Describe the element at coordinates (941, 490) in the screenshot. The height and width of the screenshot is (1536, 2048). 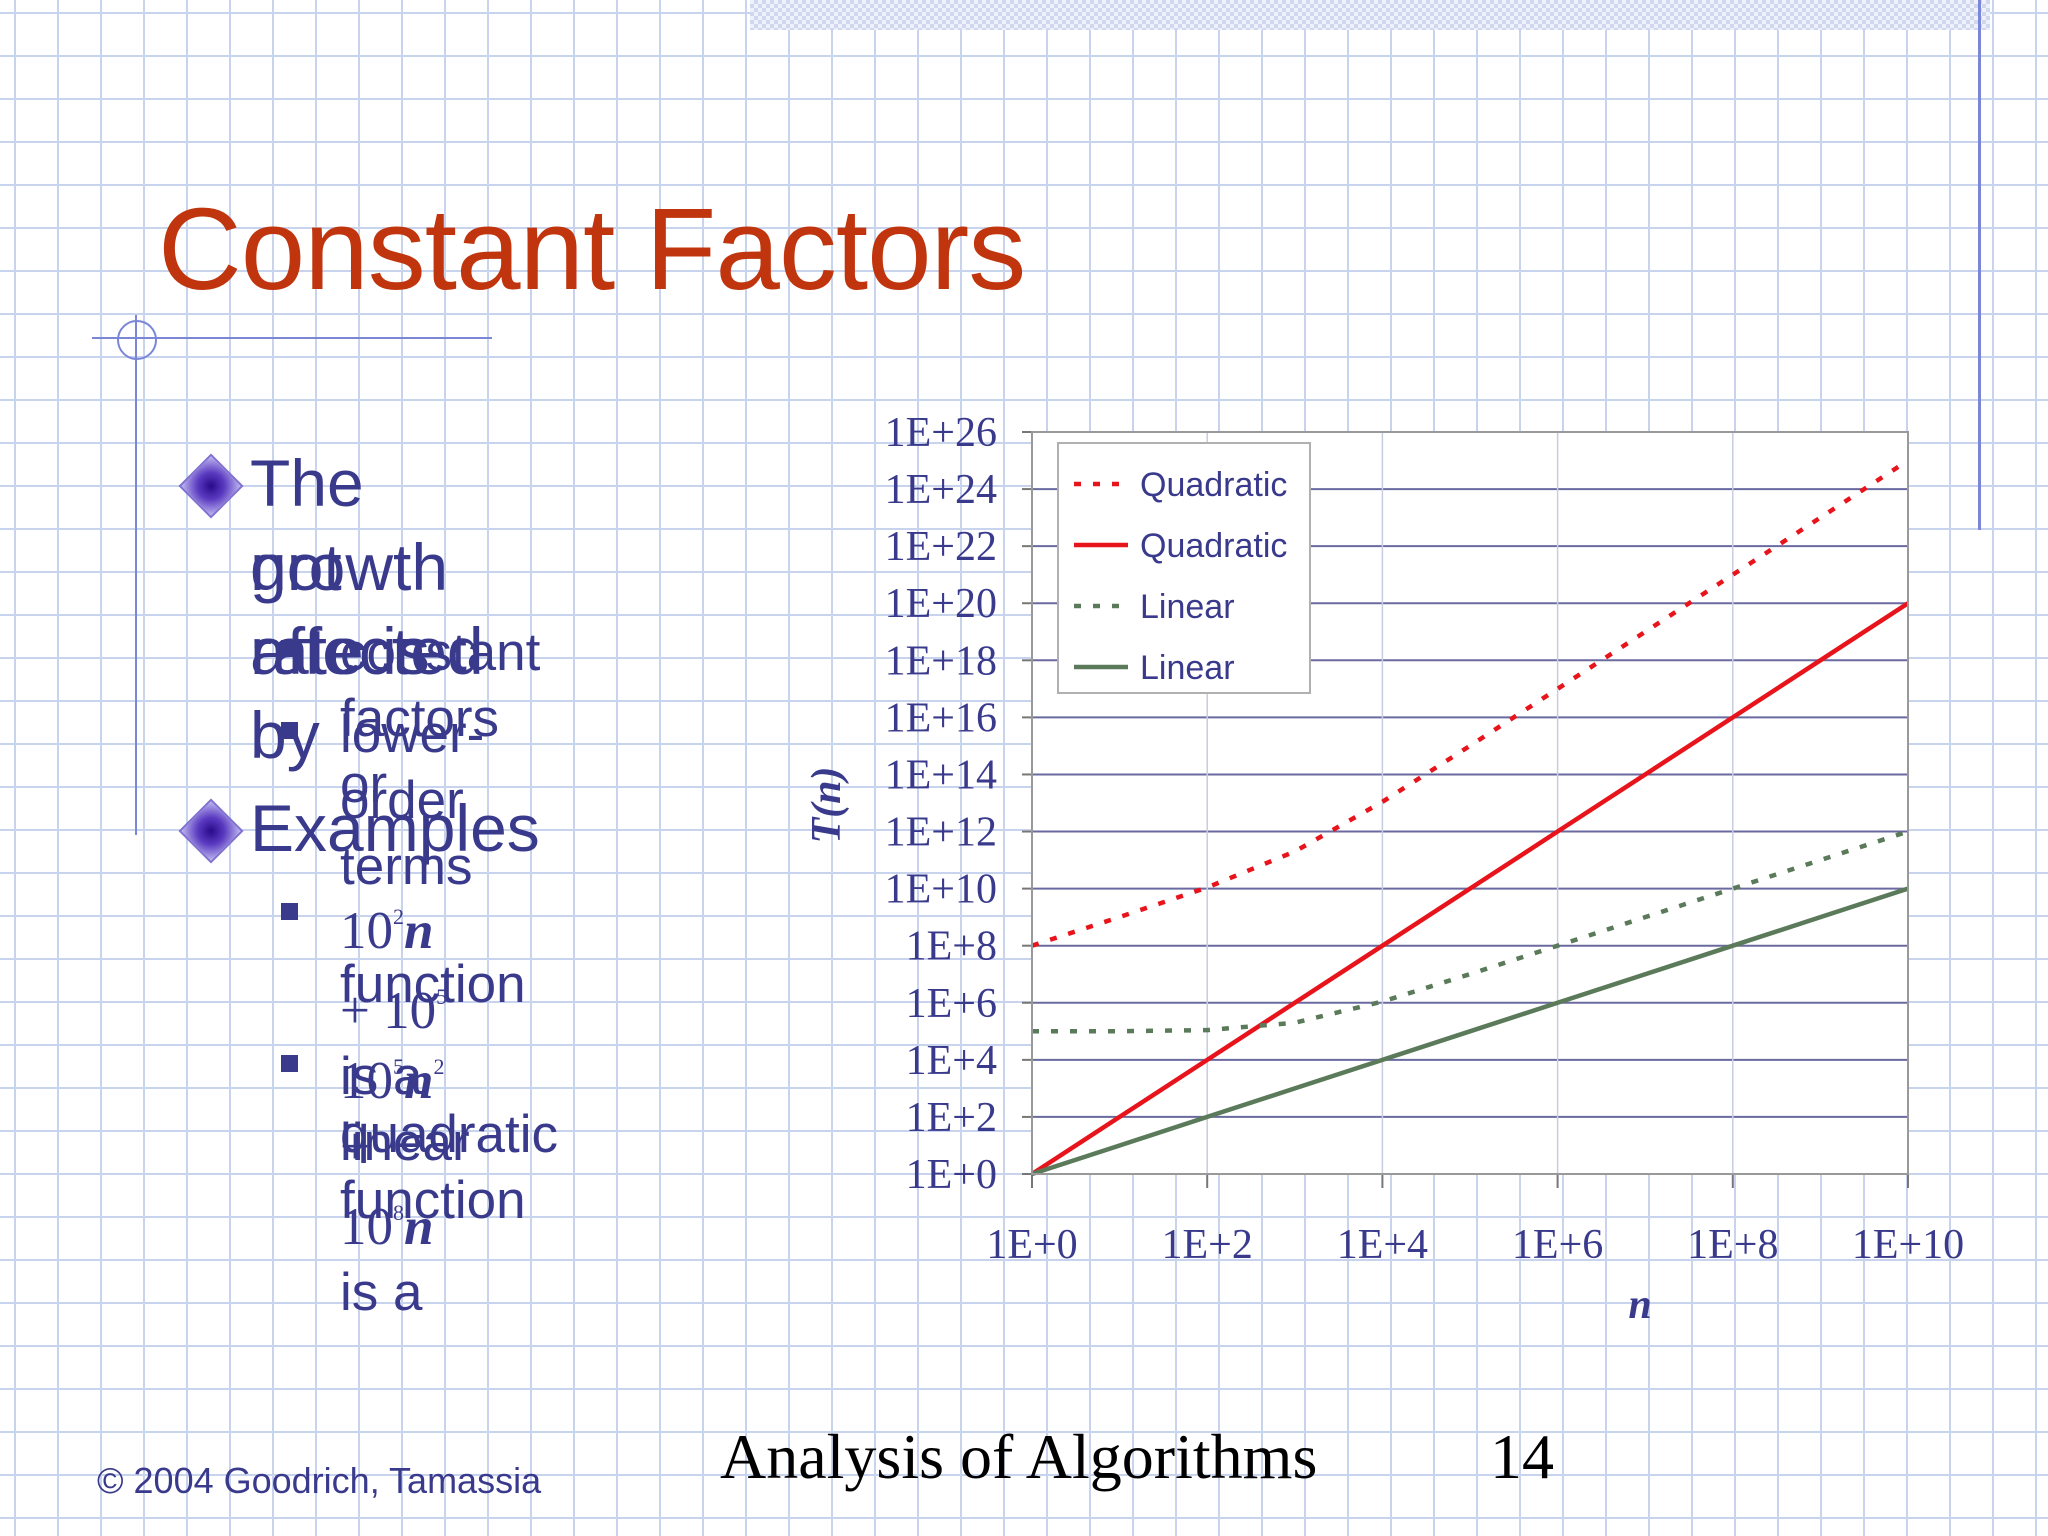
I see `y-tick-label: 1E+24` at that location.